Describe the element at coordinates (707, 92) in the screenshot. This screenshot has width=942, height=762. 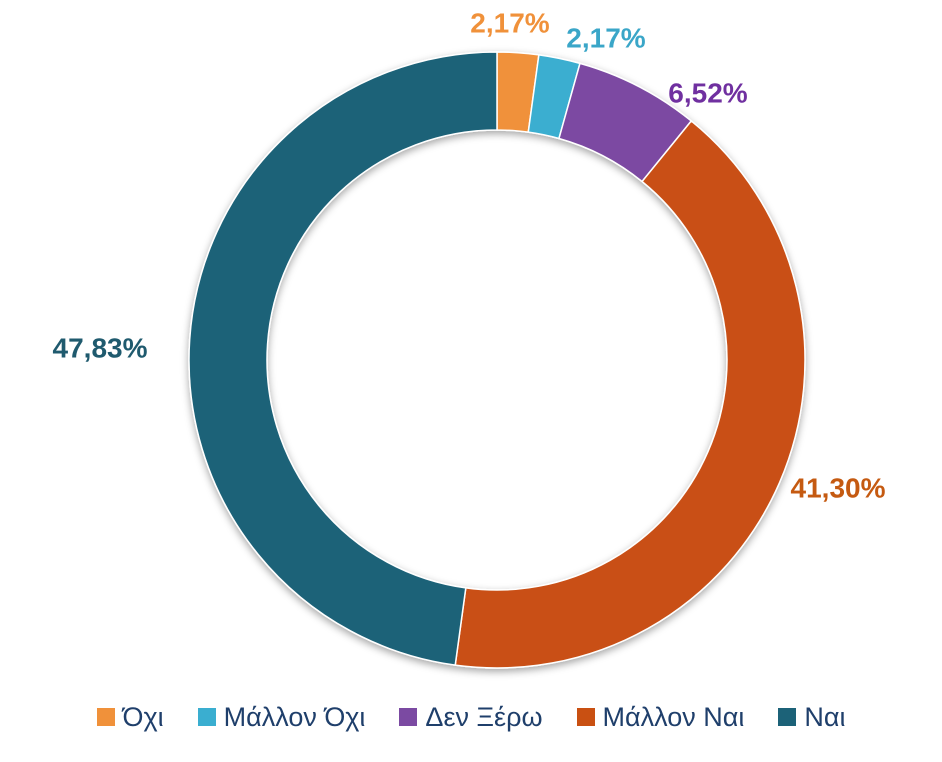
I see `data-label-2: 6,52%` at that location.